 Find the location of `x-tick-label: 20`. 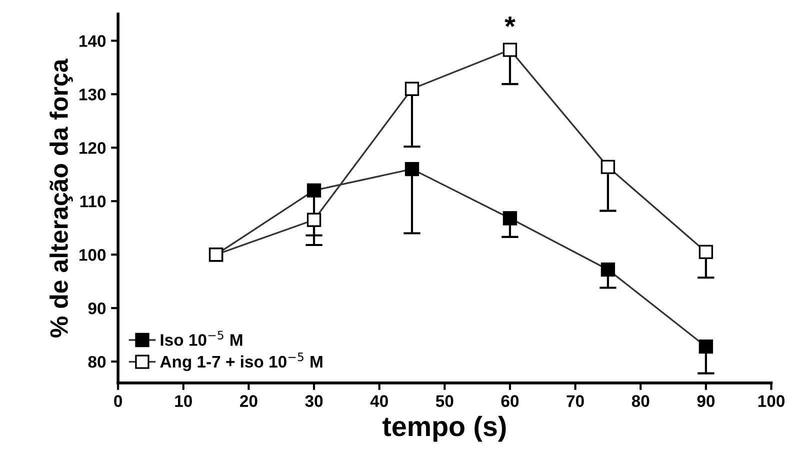

x-tick-label: 20 is located at coordinates (249, 401).